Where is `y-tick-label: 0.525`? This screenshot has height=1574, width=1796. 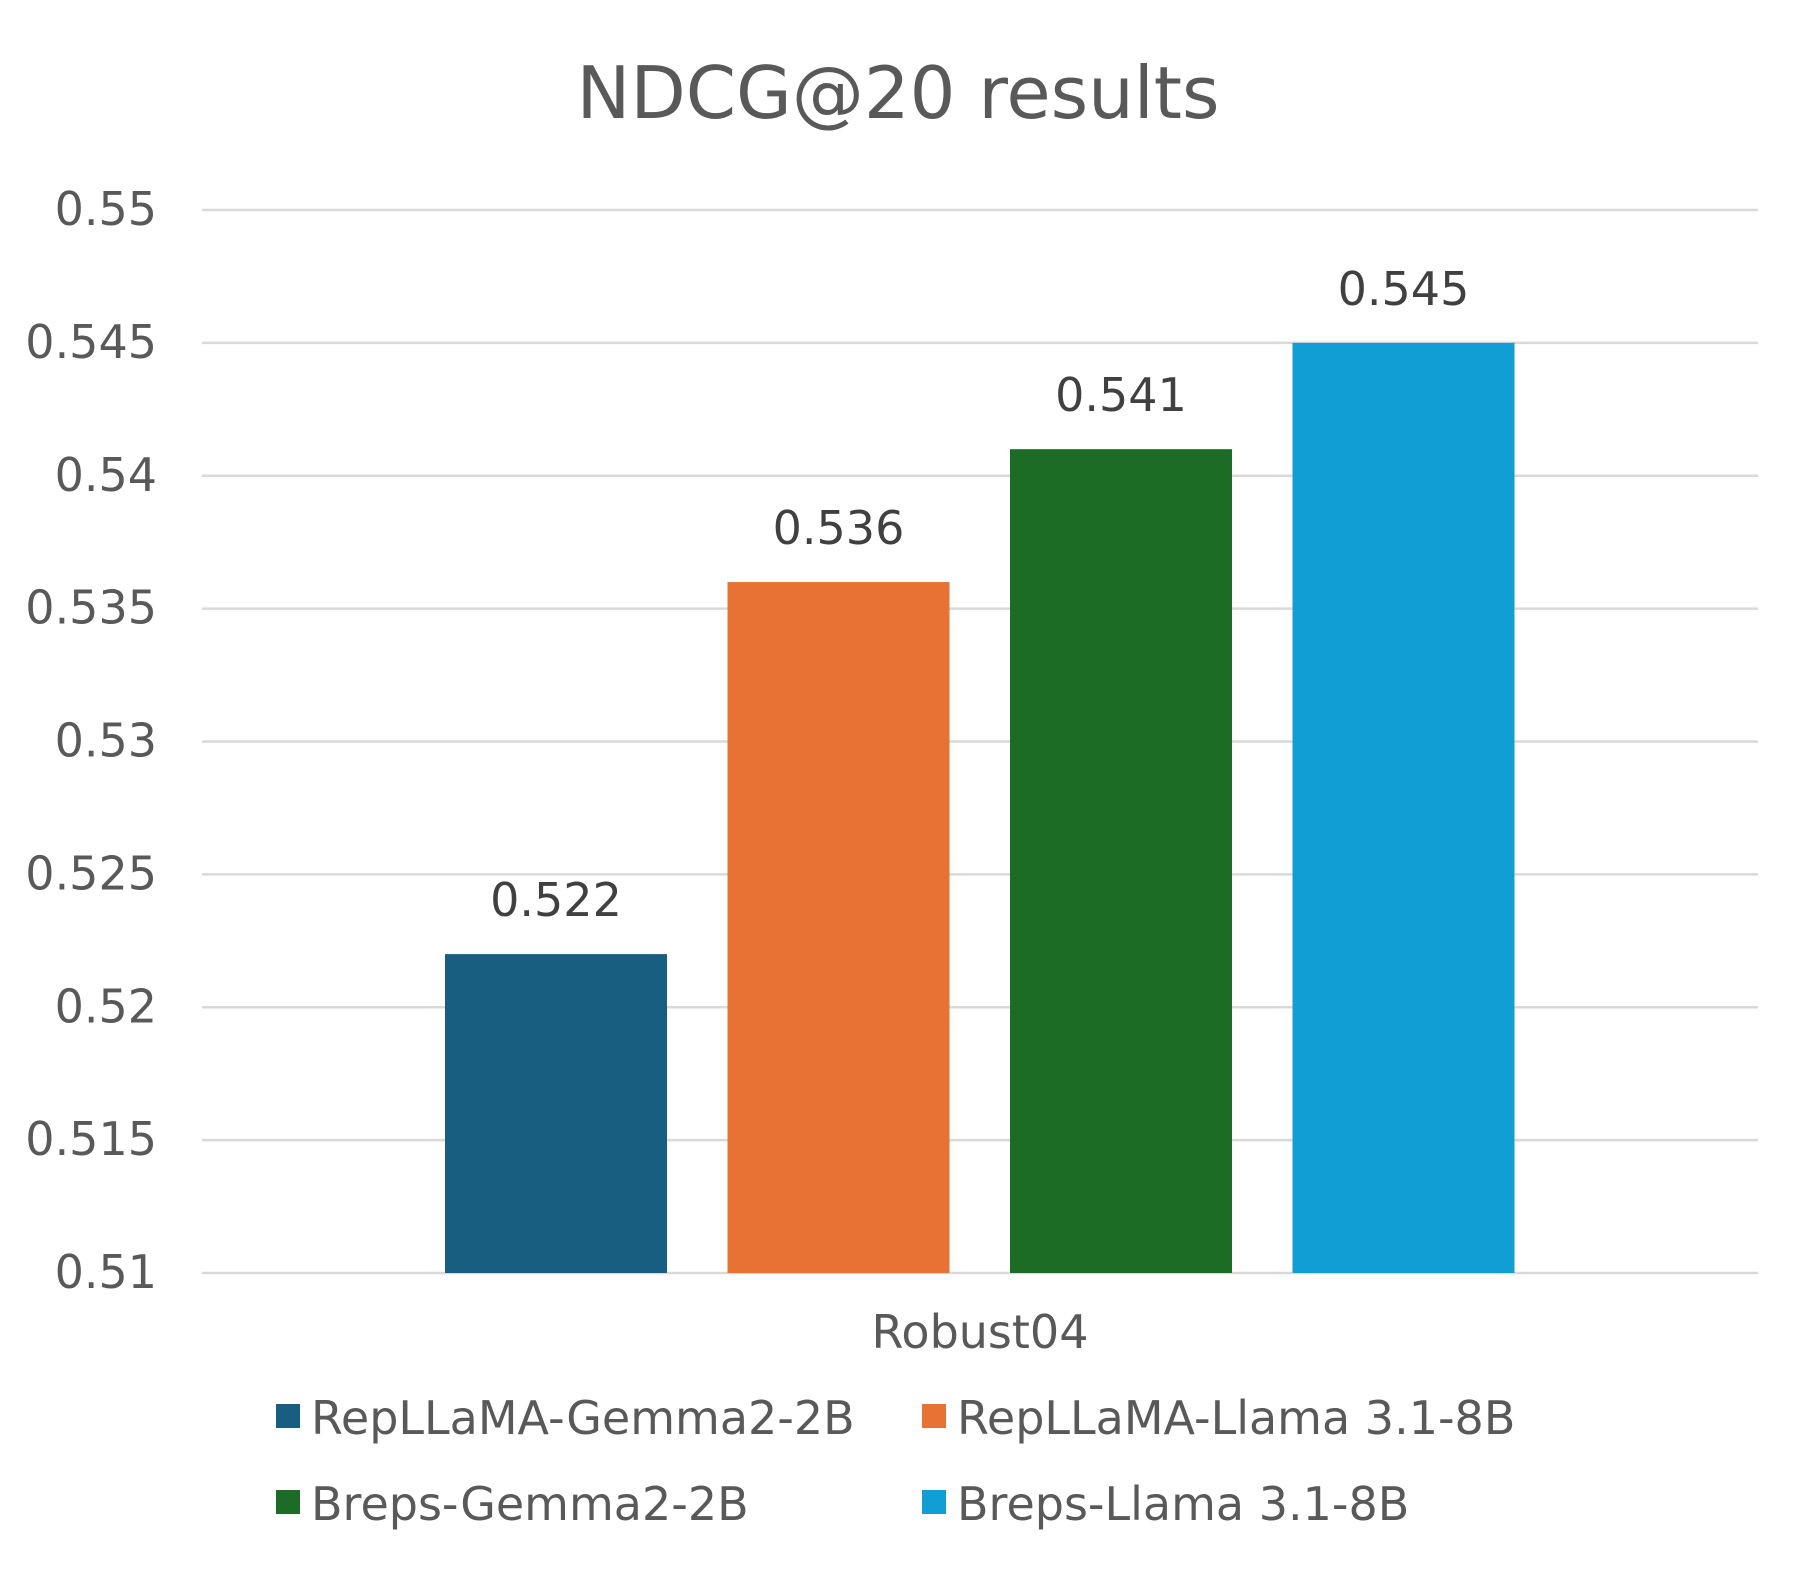 y-tick-label: 0.525 is located at coordinates (91, 873).